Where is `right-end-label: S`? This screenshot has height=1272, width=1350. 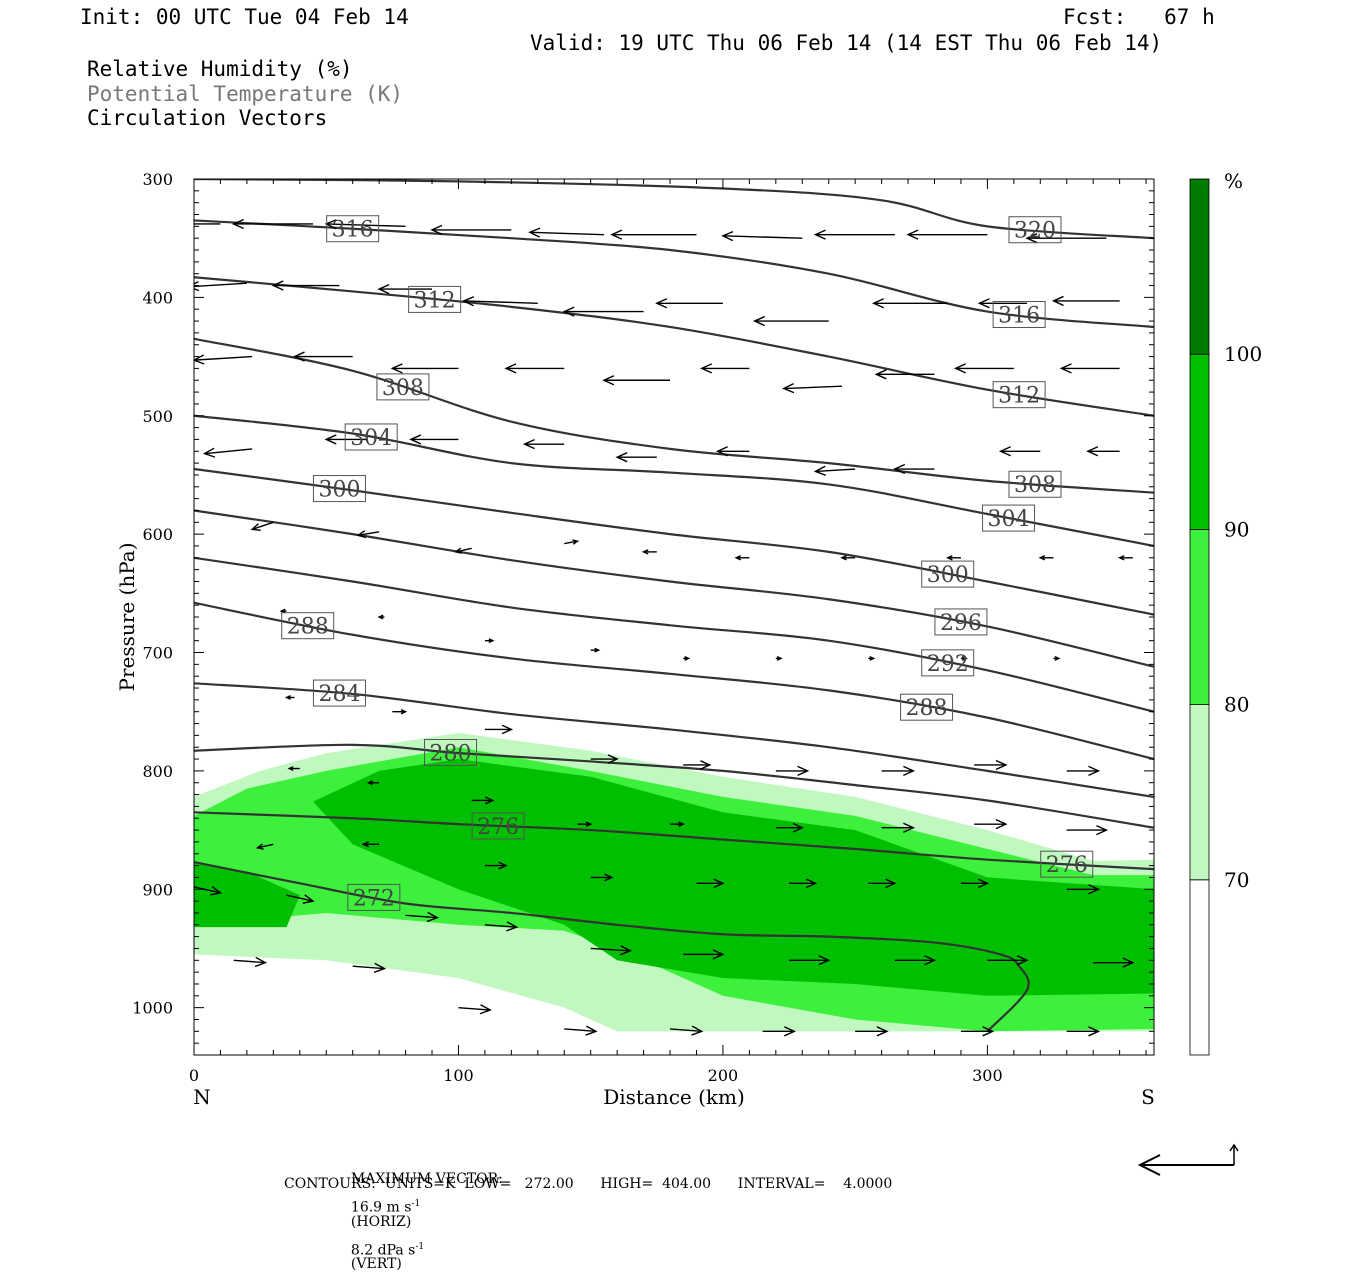
right-end-label: S is located at coordinates (1148, 1097).